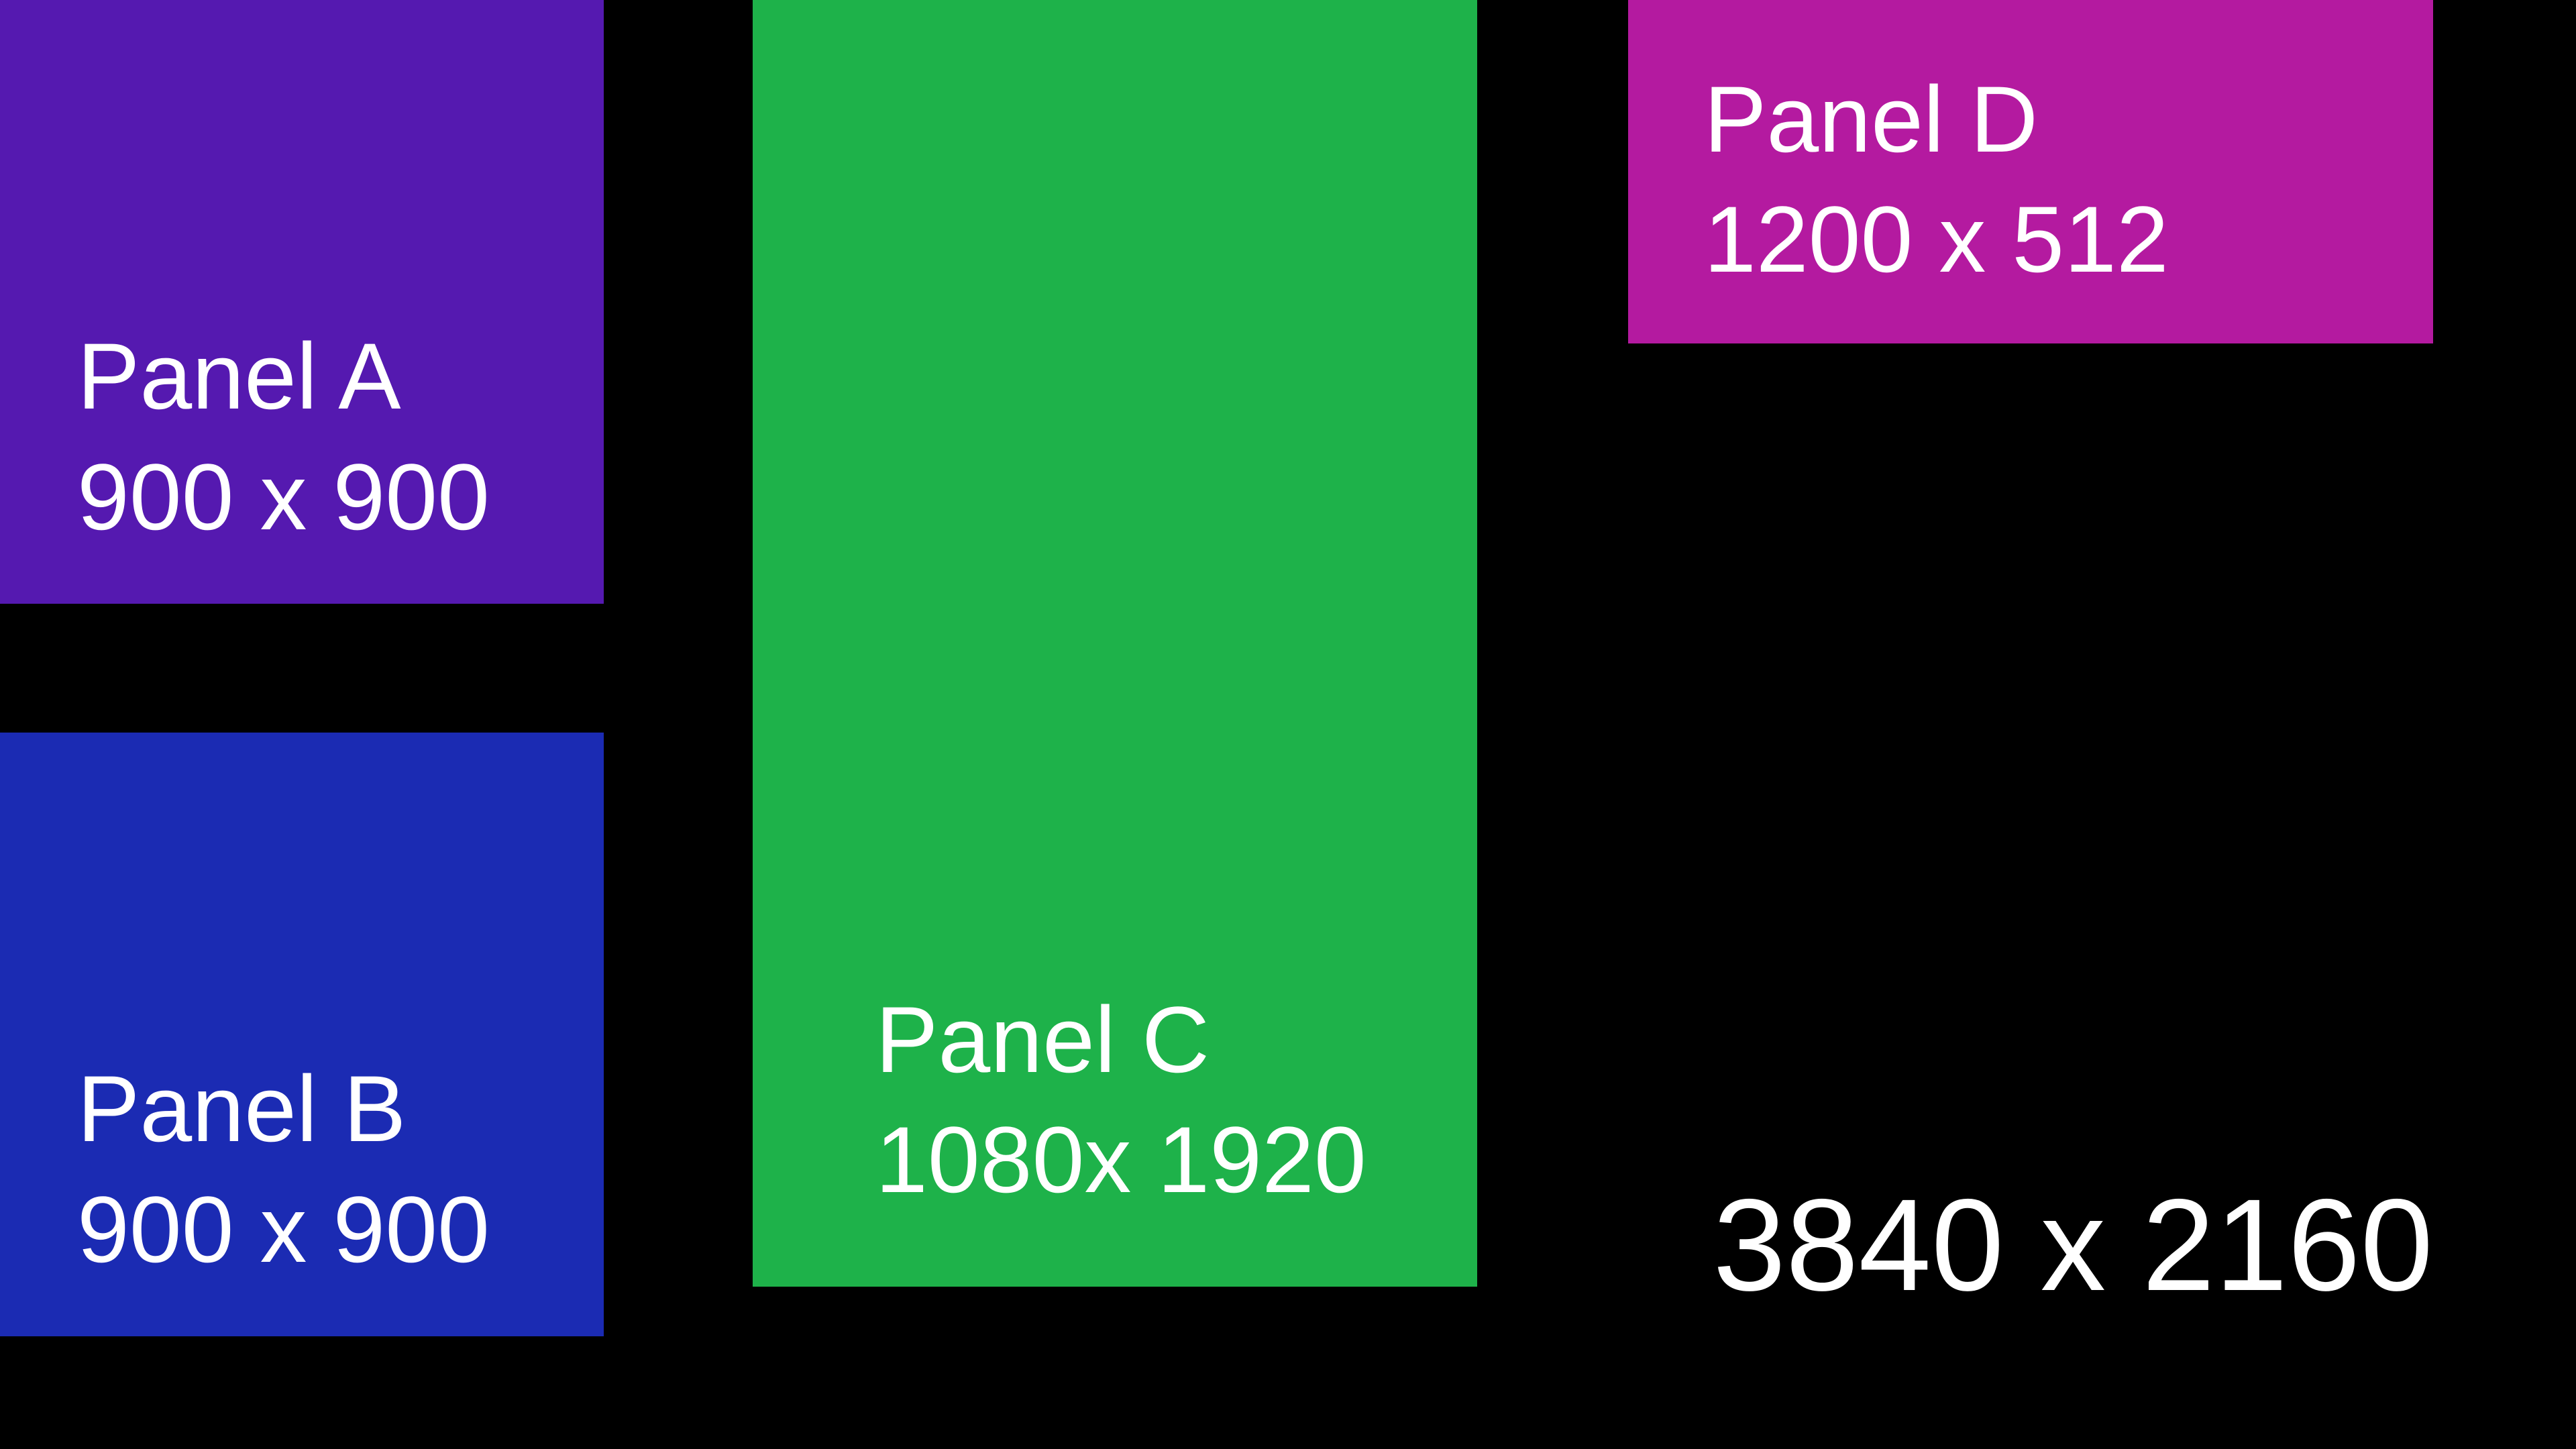  Describe the element at coordinates (1042, 1039) in the screenshot. I see `panel-c-title: Panel C` at that location.